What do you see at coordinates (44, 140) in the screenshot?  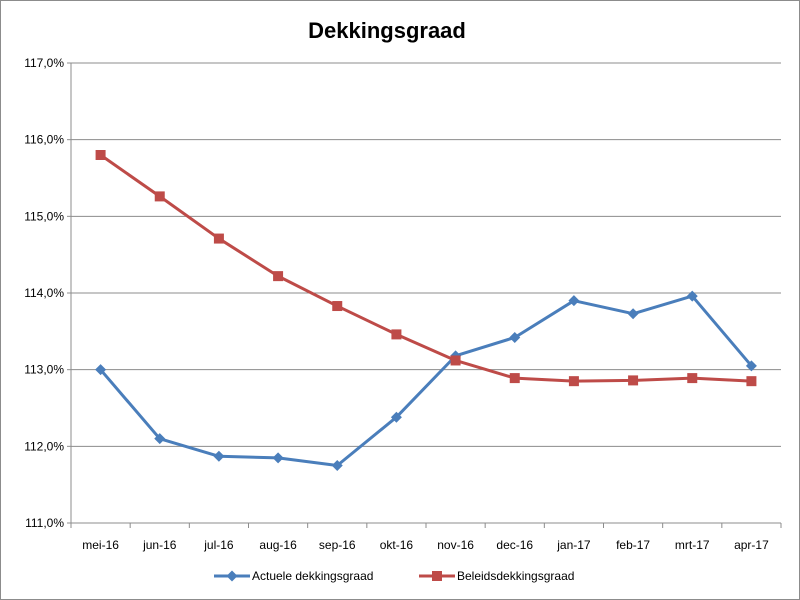 I see `y-tick-label: 116,0%` at bounding box center [44, 140].